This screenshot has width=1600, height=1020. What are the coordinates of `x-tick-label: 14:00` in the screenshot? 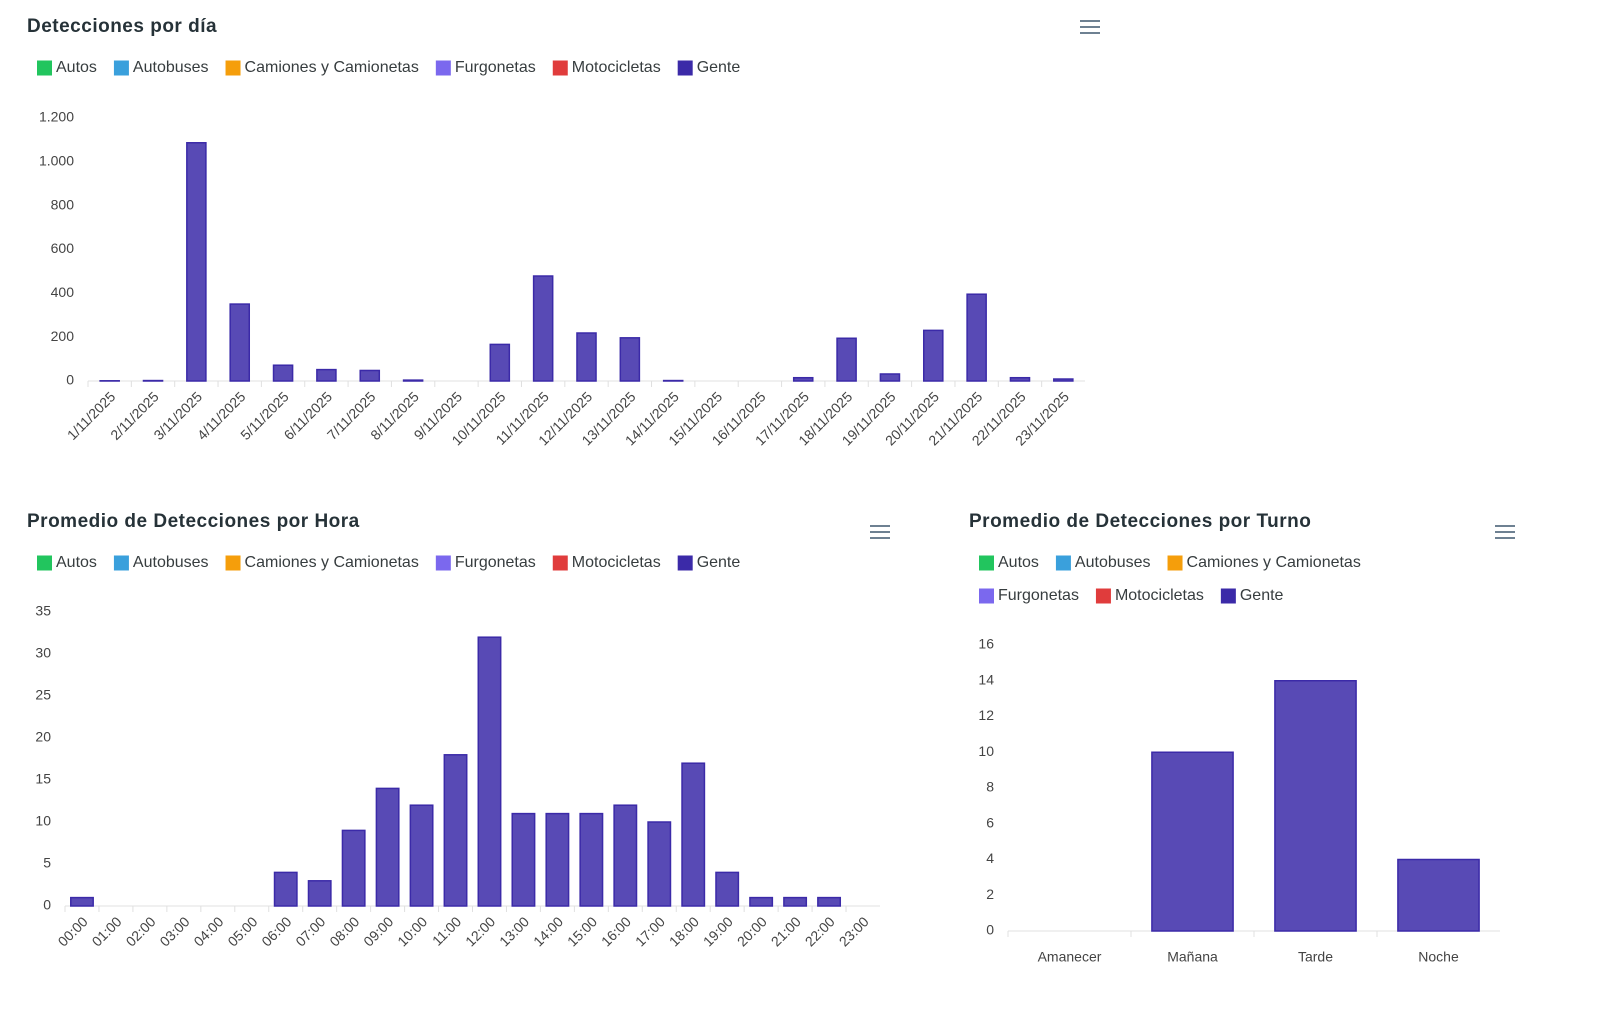 It's located at (548, 931).